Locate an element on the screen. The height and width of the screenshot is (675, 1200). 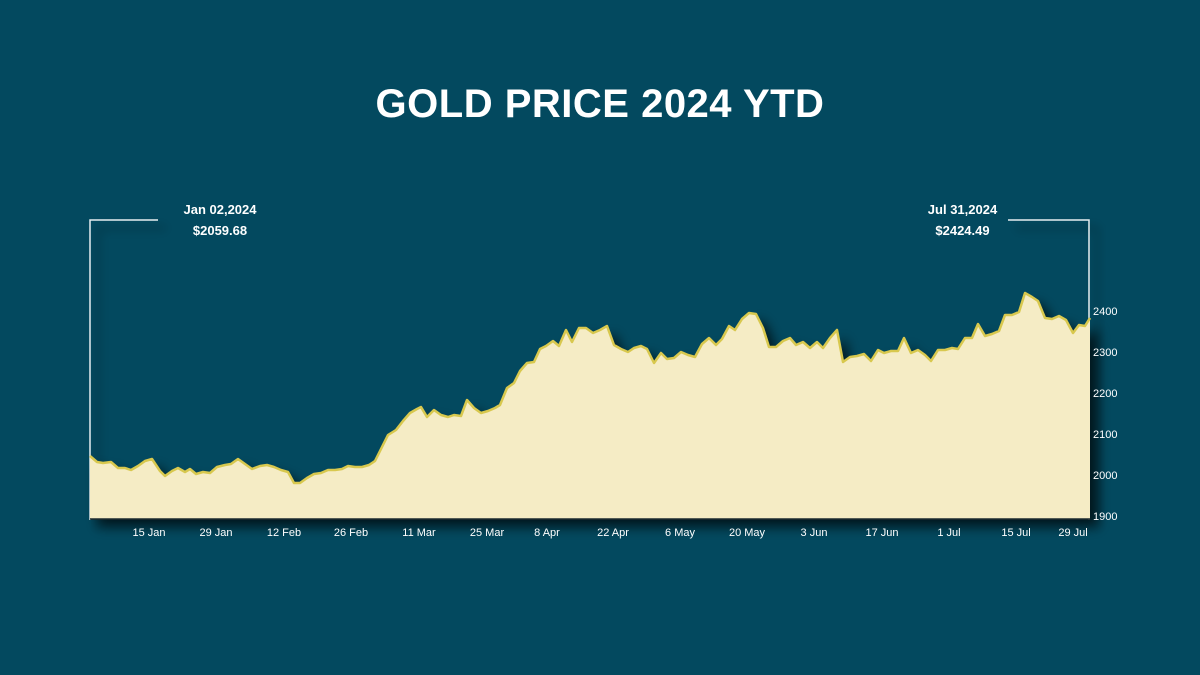
end-price: $2424.49 is located at coordinates (962, 230).